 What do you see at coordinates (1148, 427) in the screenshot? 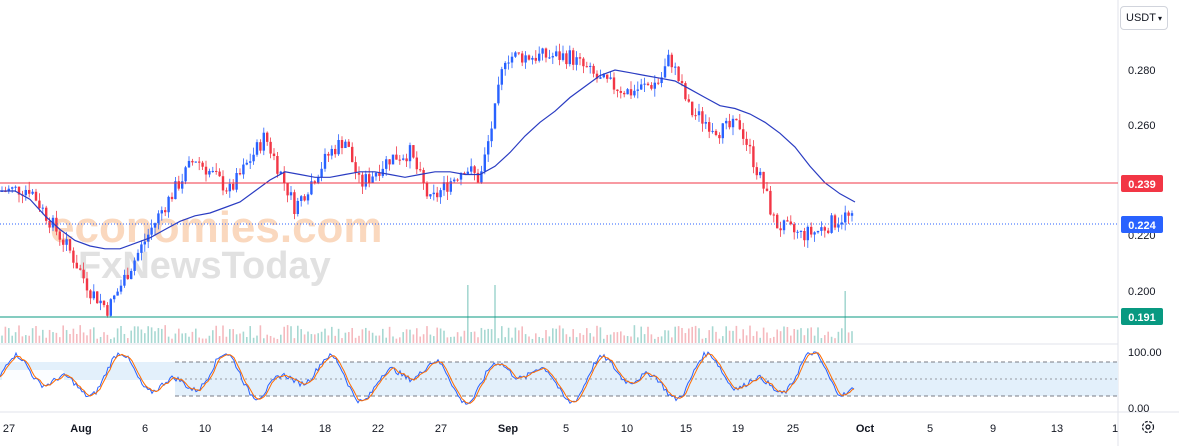
I see `gear-icon` at bounding box center [1148, 427].